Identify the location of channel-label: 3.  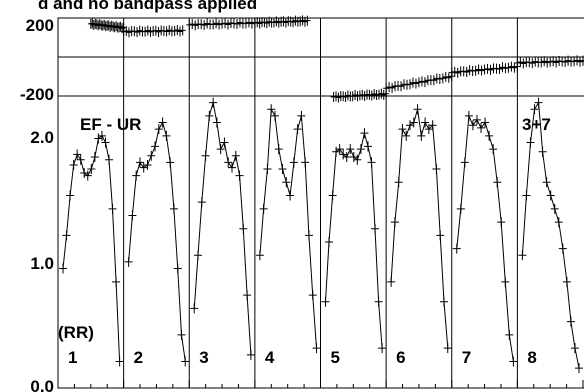
(203, 357).